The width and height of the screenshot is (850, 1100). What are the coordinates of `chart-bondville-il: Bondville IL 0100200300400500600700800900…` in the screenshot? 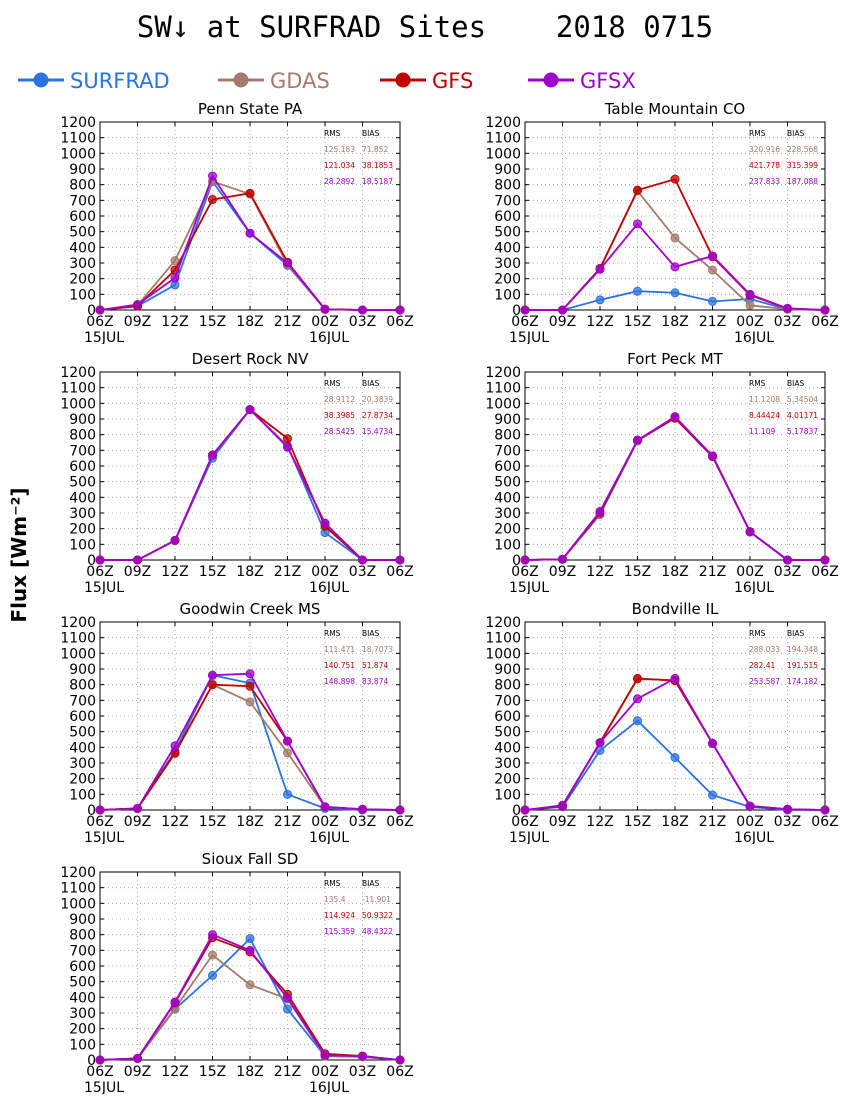 It's located at (661, 722).